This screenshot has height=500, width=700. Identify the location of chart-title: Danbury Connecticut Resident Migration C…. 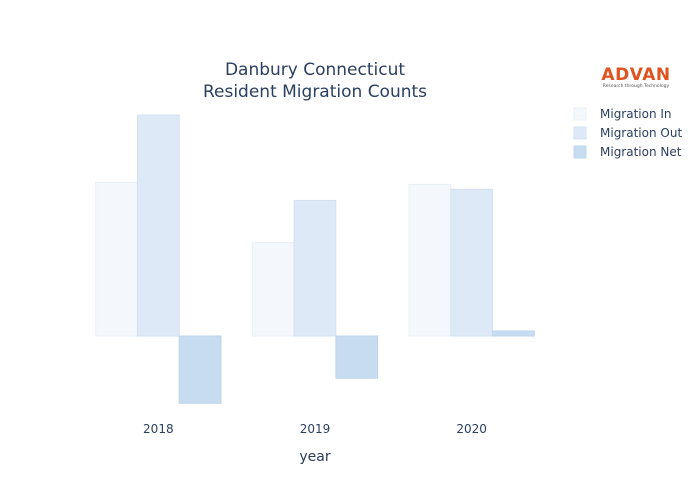
(315, 81).